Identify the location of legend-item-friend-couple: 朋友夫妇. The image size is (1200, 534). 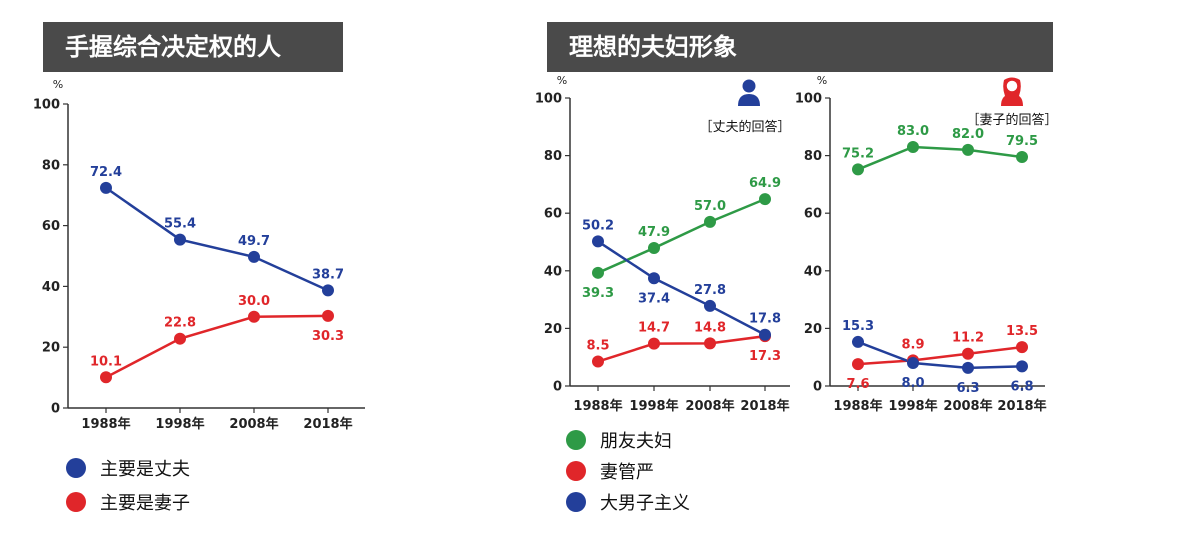
(619, 440).